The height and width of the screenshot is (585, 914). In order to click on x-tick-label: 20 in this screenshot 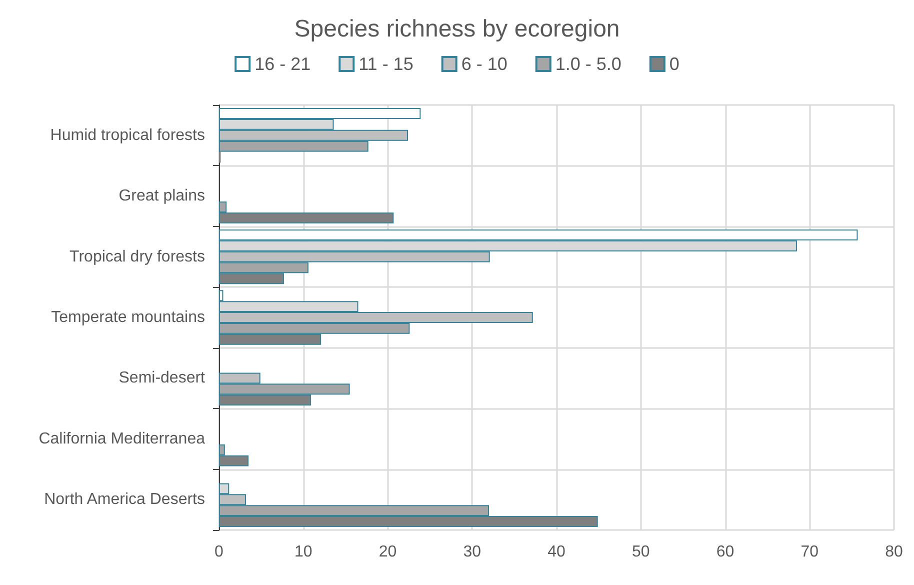, I will do `click(387, 552)`.